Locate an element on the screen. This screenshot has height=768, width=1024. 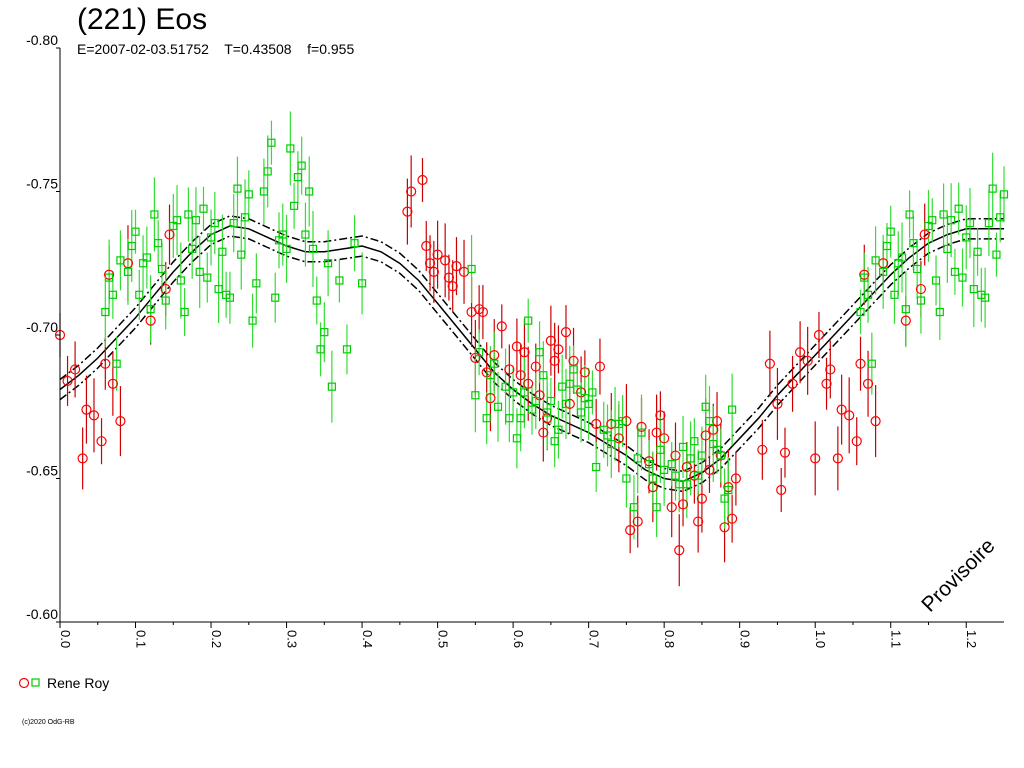
y-tick-label: -0.60 is located at coordinates (42, 614).